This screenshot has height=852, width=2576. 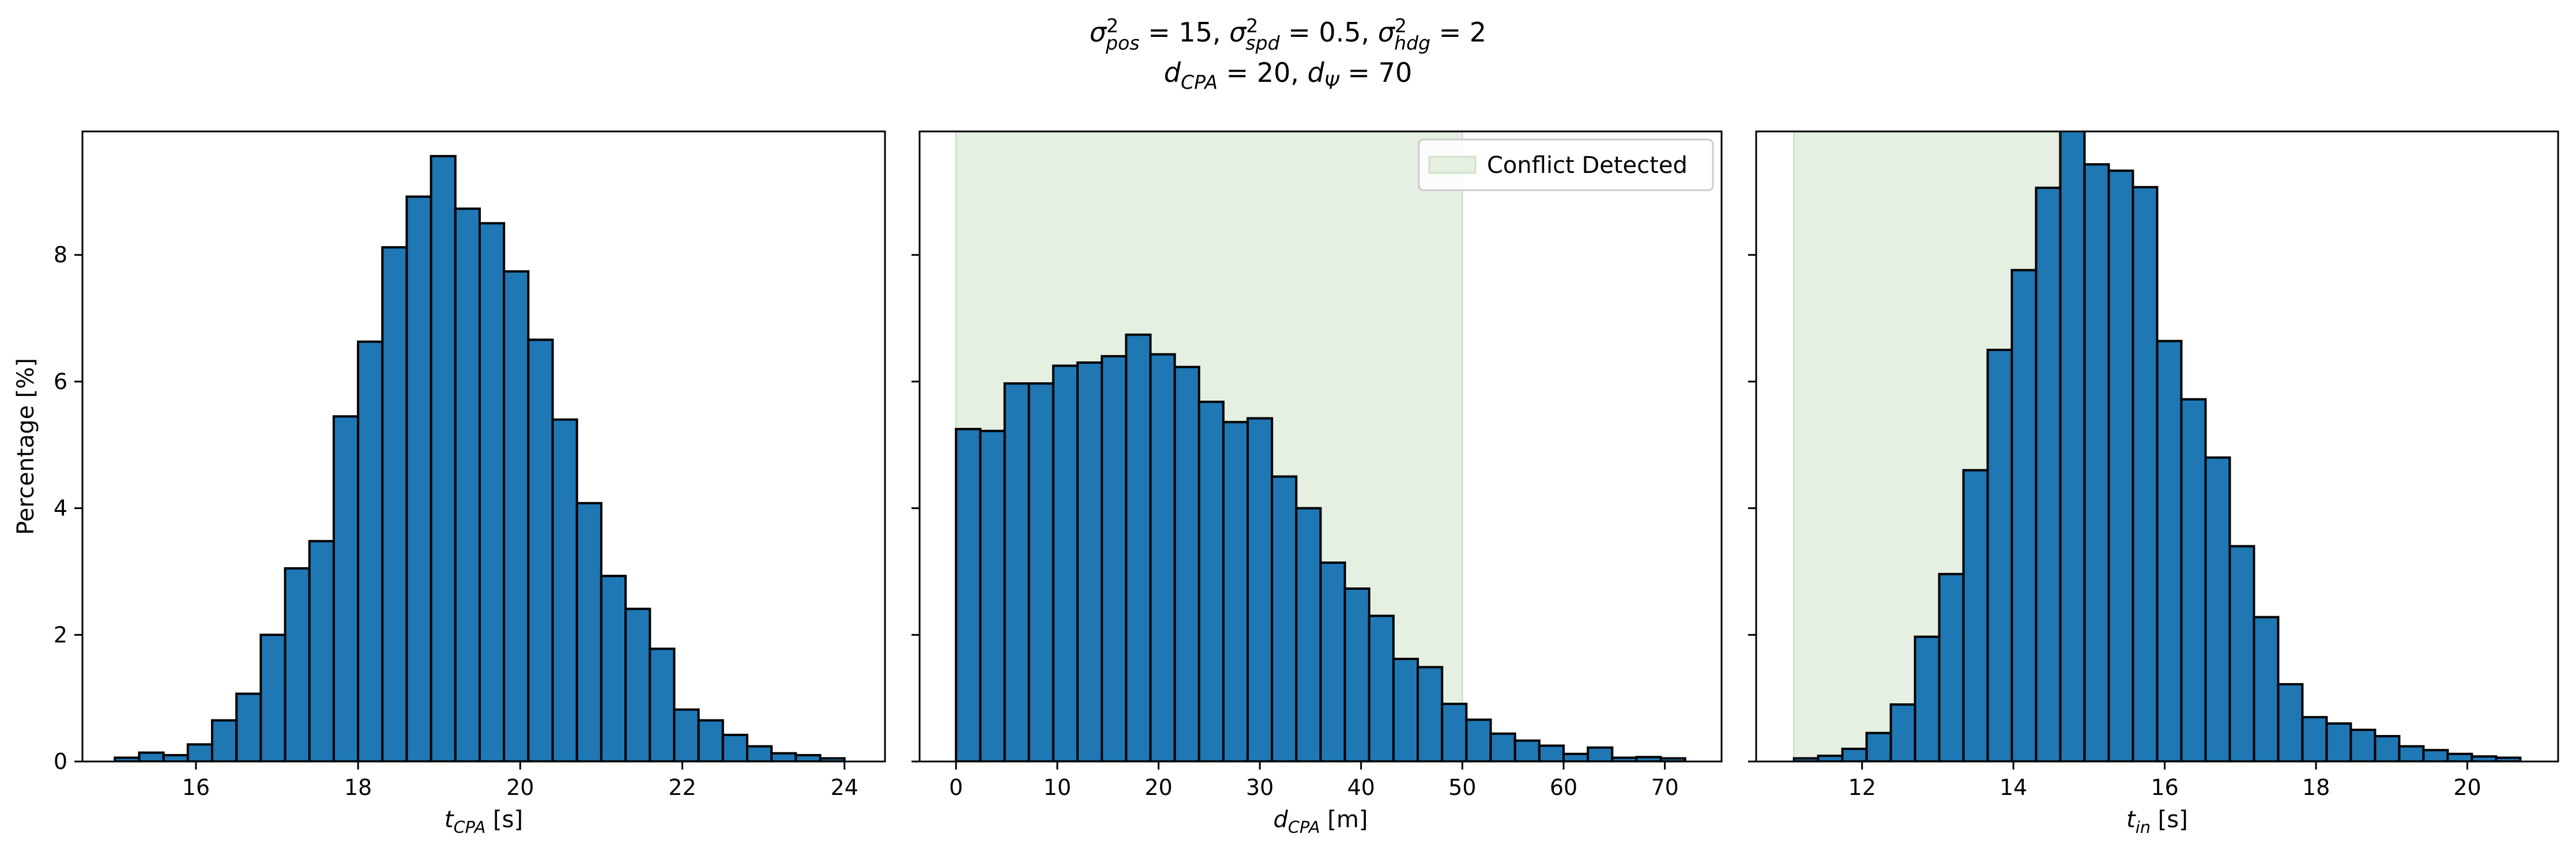 I want to click on x-tick-label: 12, so click(x=1862, y=787).